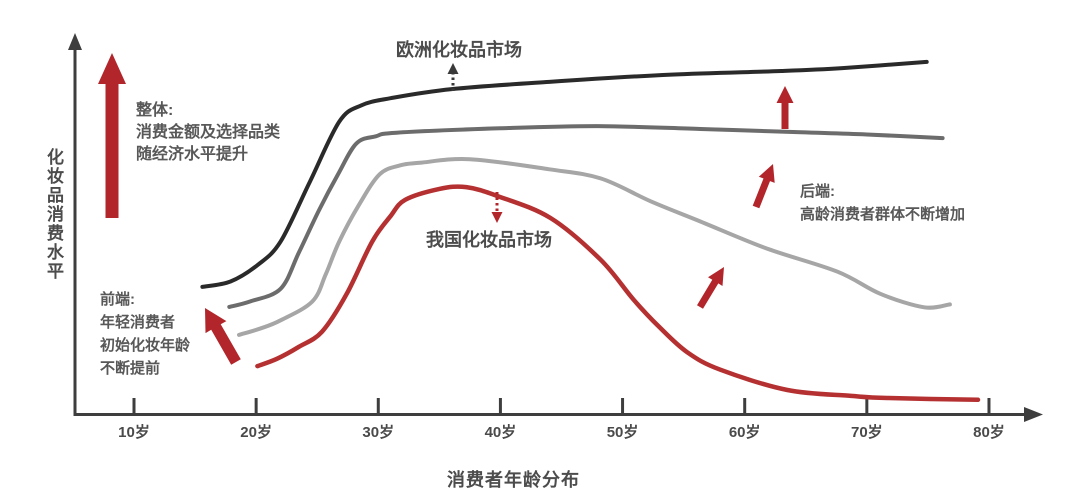 This screenshot has width=1080, height=502. I want to click on overall-annotation-line: 消费金额及选择品类, so click(208, 132).